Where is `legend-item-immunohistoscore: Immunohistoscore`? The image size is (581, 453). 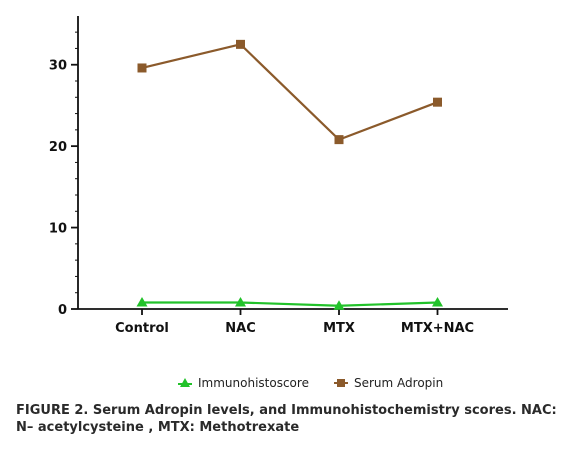
legend-item-immunohistoscore: Immunohistoscore is located at coordinates (243, 383).